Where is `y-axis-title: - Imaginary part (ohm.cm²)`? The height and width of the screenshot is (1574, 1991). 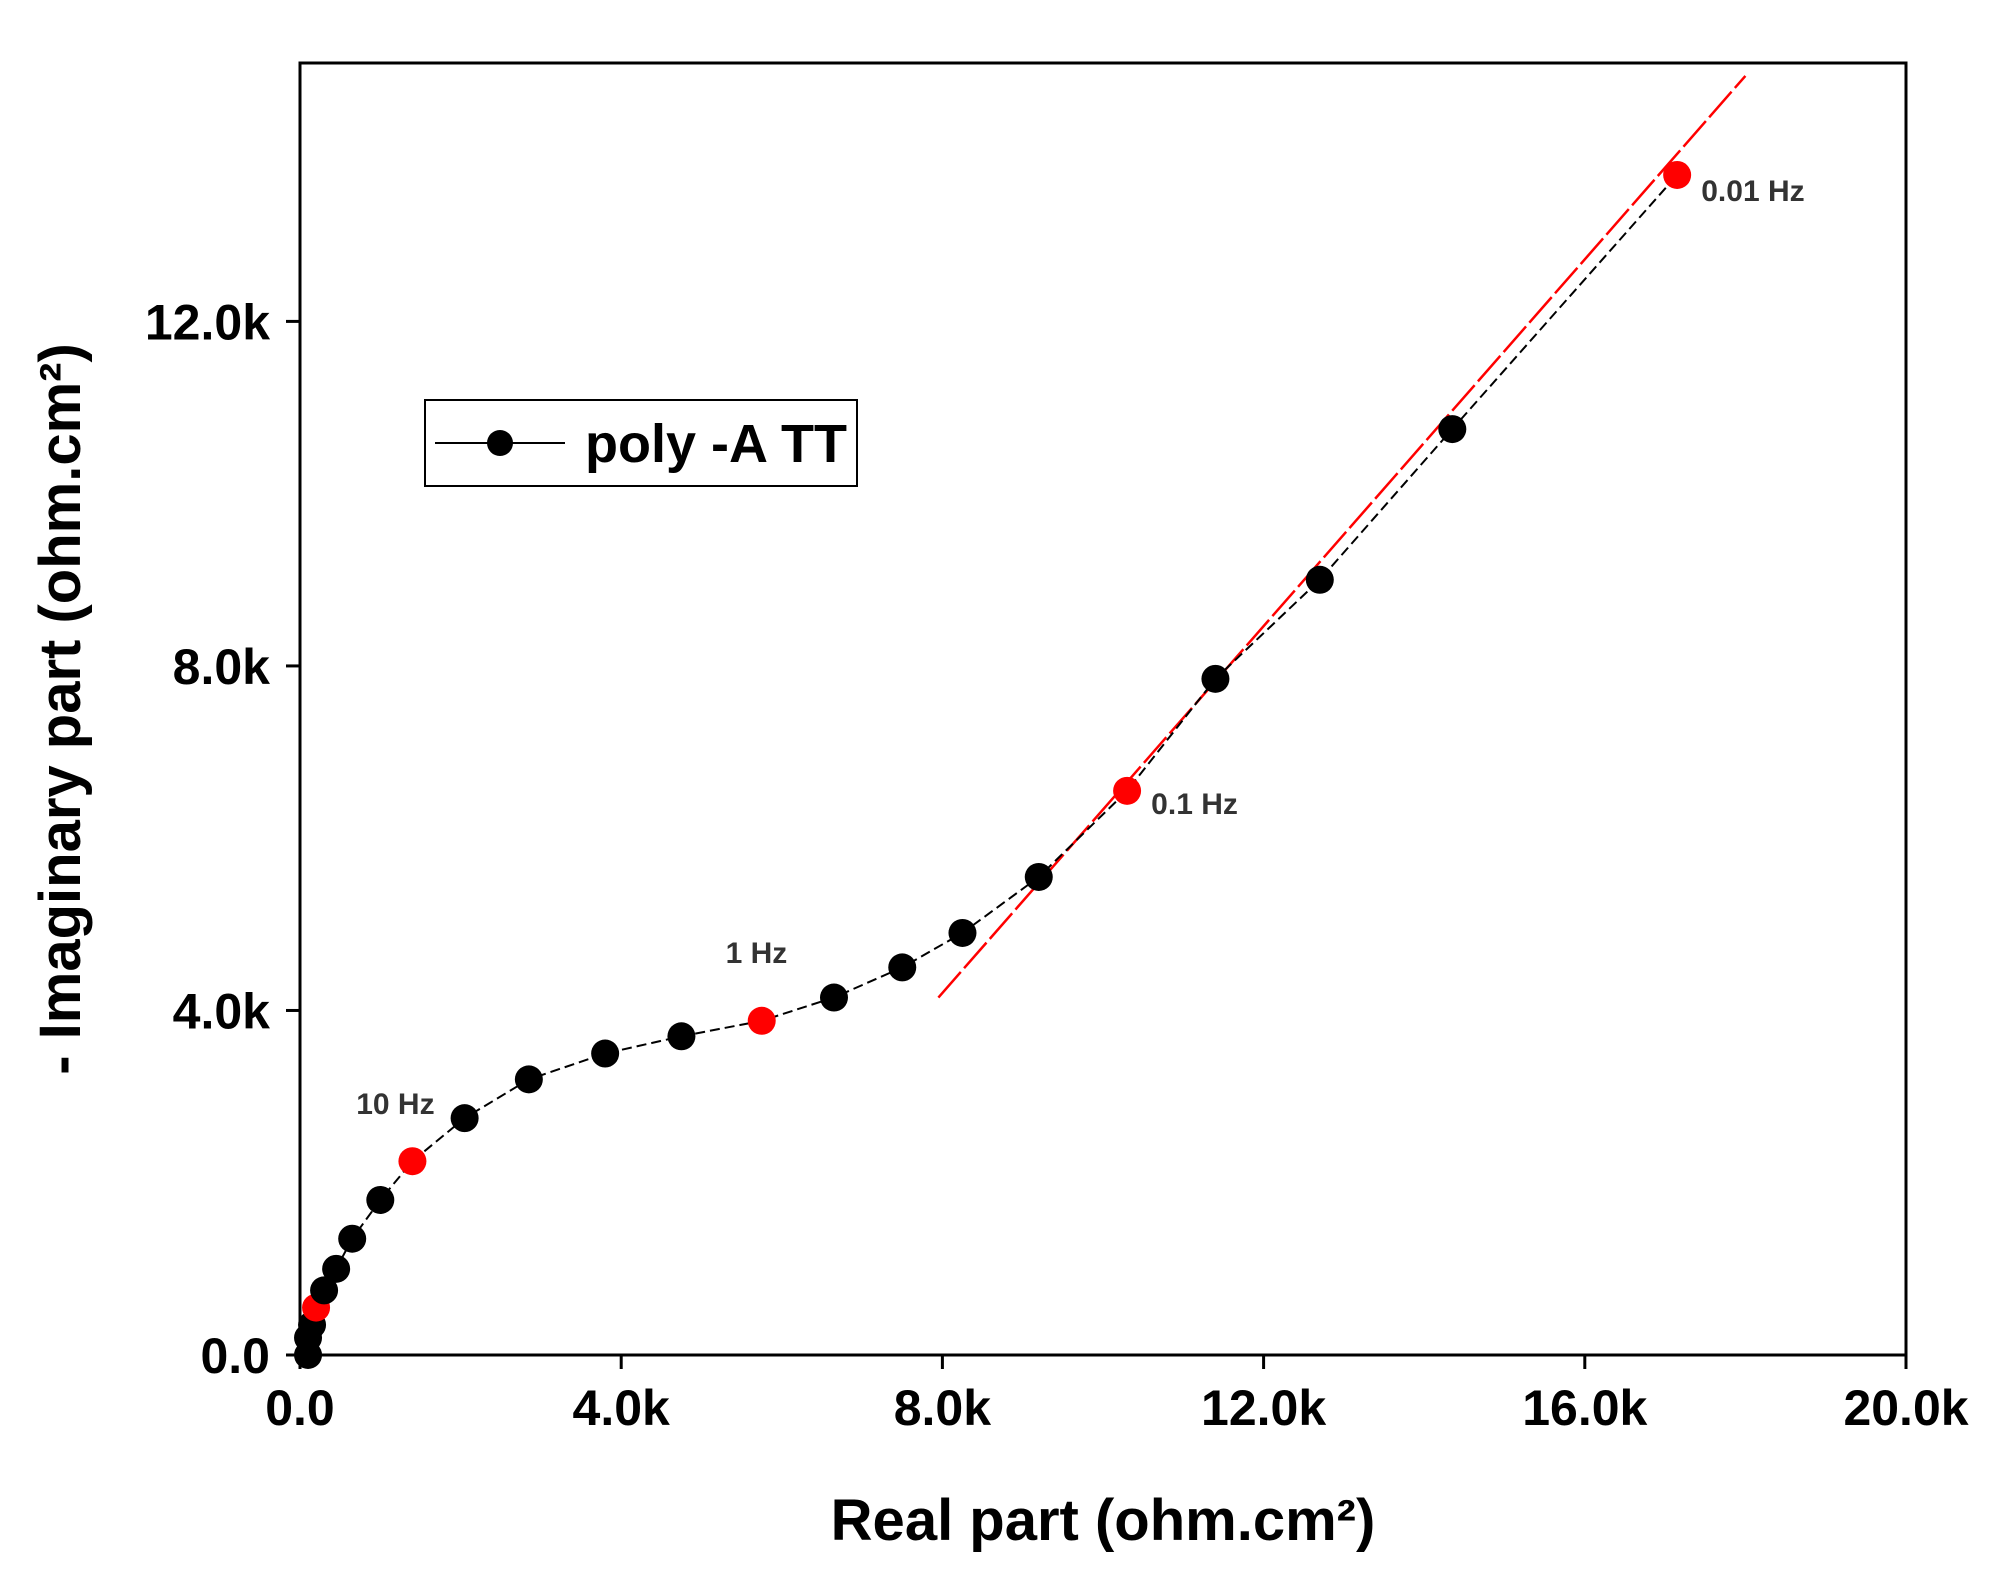 y-axis-title: - Imaginary part (ohm.cm²) is located at coordinates (60, 709).